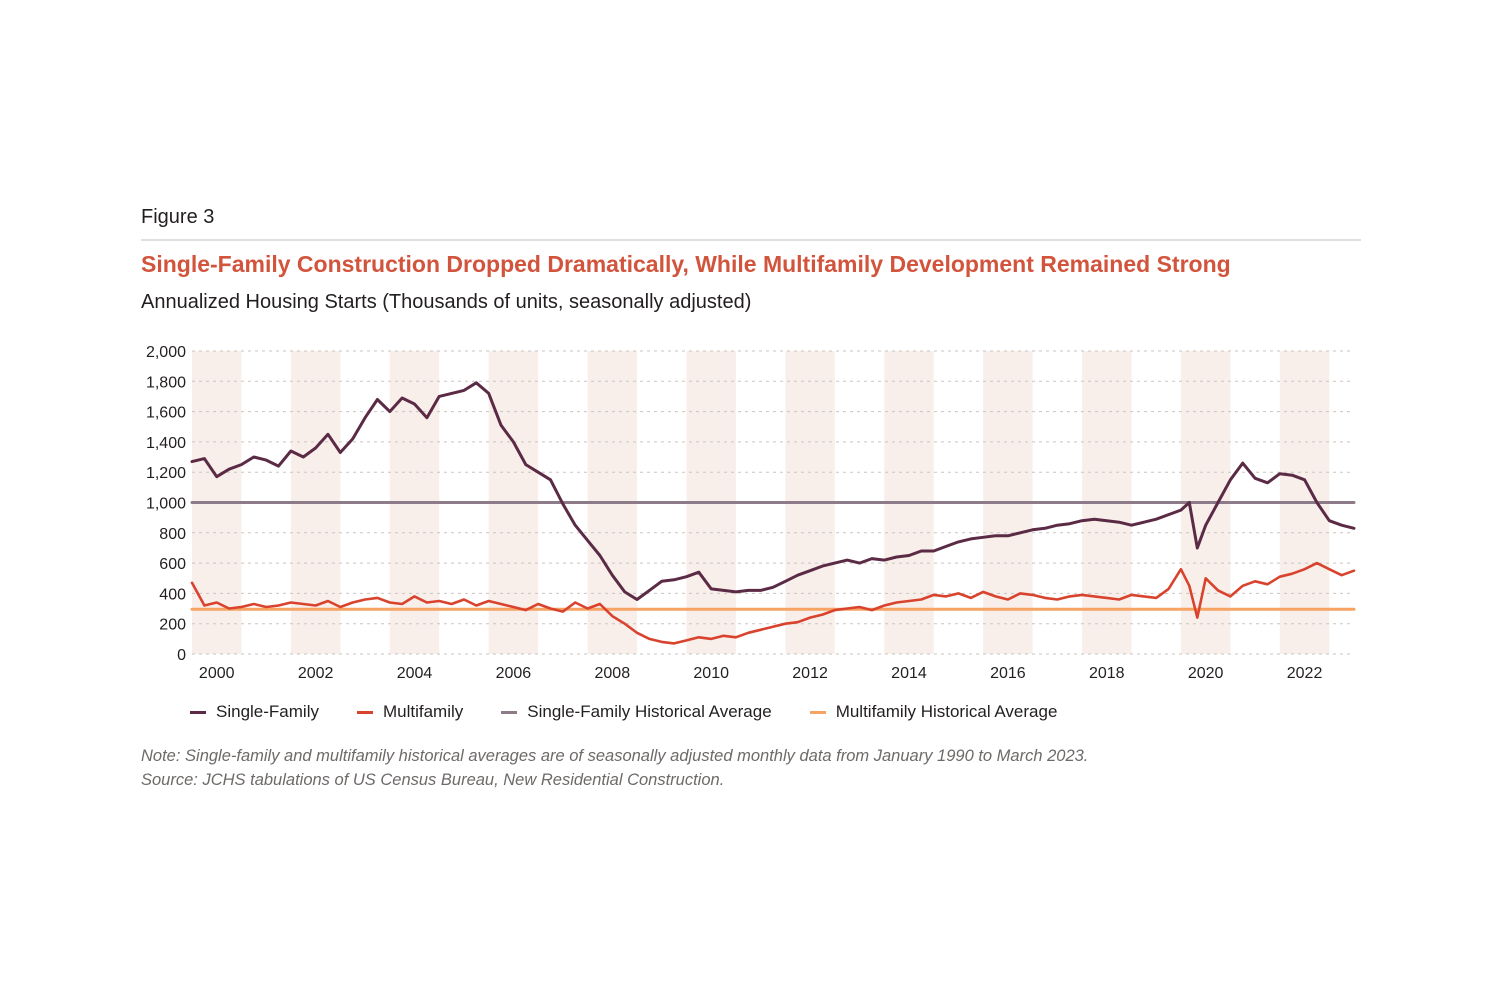 The image size is (1500, 1000). What do you see at coordinates (751, 240) in the screenshot?
I see `header-divider` at bounding box center [751, 240].